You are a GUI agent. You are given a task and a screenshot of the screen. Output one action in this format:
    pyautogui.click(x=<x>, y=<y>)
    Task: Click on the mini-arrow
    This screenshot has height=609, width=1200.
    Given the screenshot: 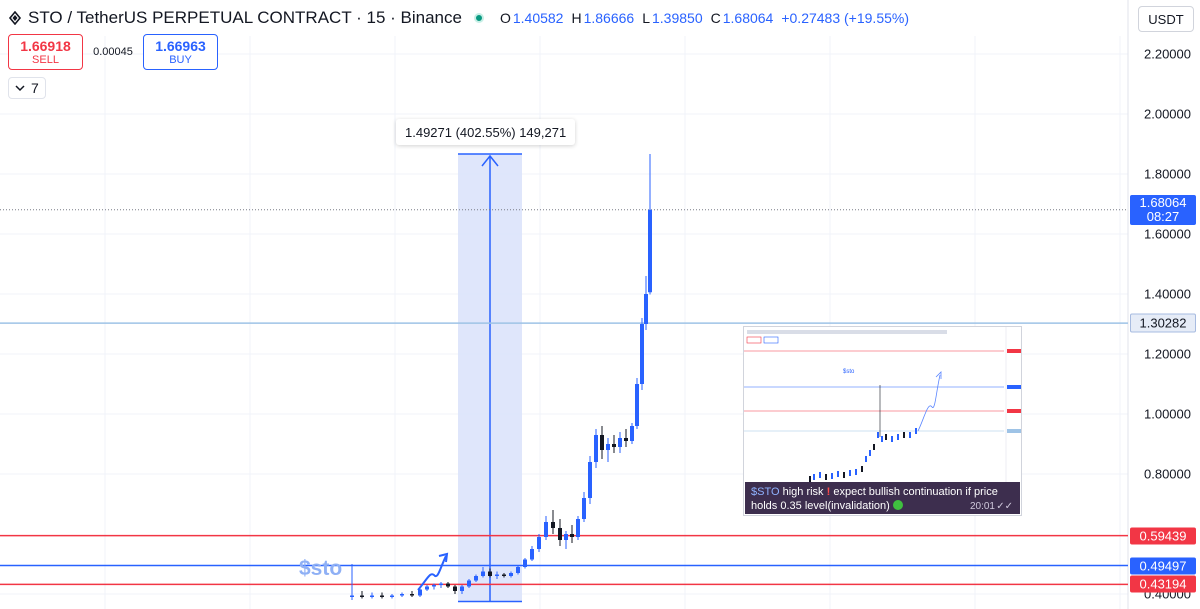 What is the action you would take?
    pyautogui.click(x=929, y=403)
    